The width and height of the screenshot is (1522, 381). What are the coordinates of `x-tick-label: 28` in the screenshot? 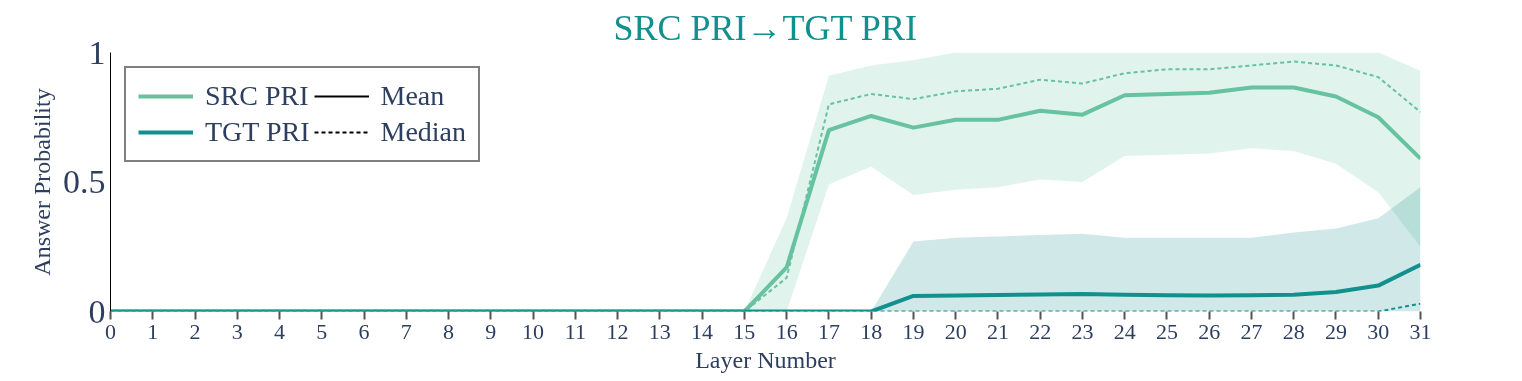 It's located at (1293, 331).